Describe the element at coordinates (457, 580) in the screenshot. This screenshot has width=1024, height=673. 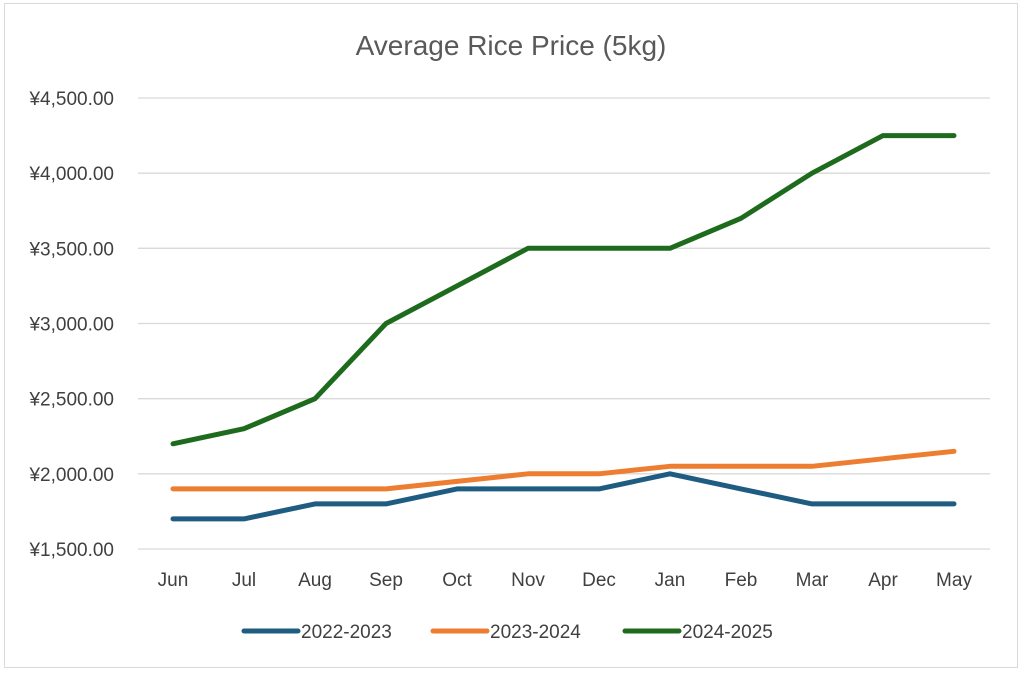
I see `x-tick-label: Oct` at that location.